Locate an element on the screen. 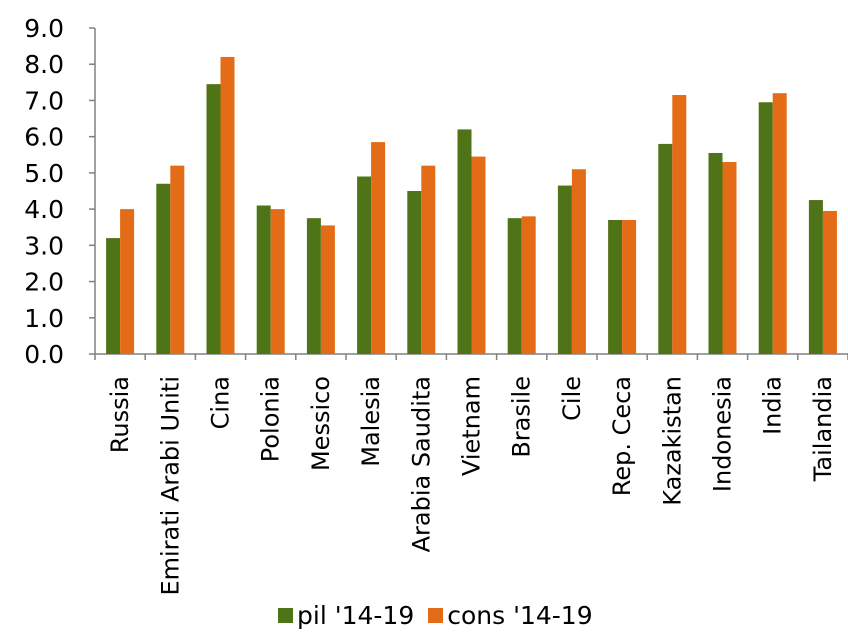 The height and width of the screenshot is (632, 848). y-tick-label: 6.0 is located at coordinates (44, 137).